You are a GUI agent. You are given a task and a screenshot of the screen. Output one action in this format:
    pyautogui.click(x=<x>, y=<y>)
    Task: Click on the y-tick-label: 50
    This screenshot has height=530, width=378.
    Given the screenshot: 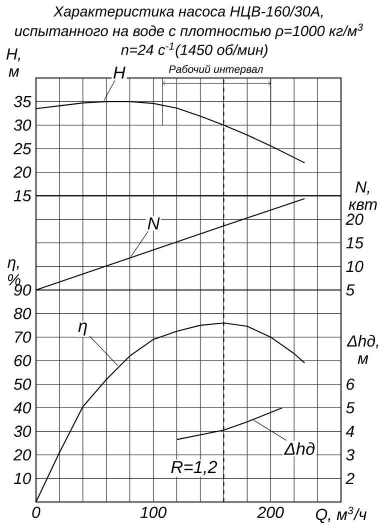 What is the action you would take?
    pyautogui.click(x=23, y=384)
    